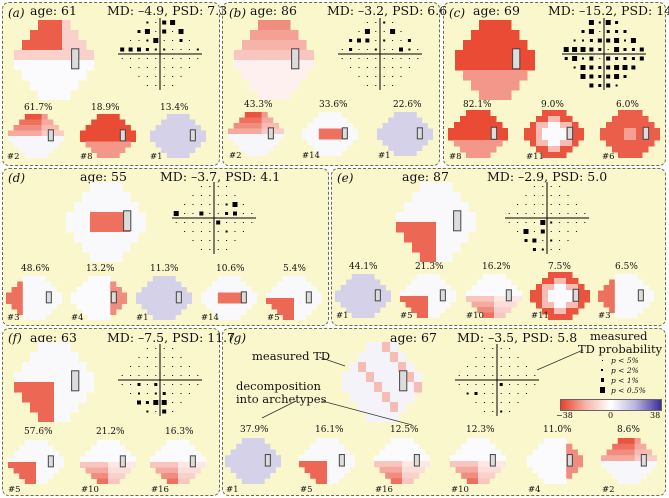 This screenshot has width=669, height=498. Describe the element at coordinates (229, 298) in the screenshot. I see `td-heatmap` at that location.